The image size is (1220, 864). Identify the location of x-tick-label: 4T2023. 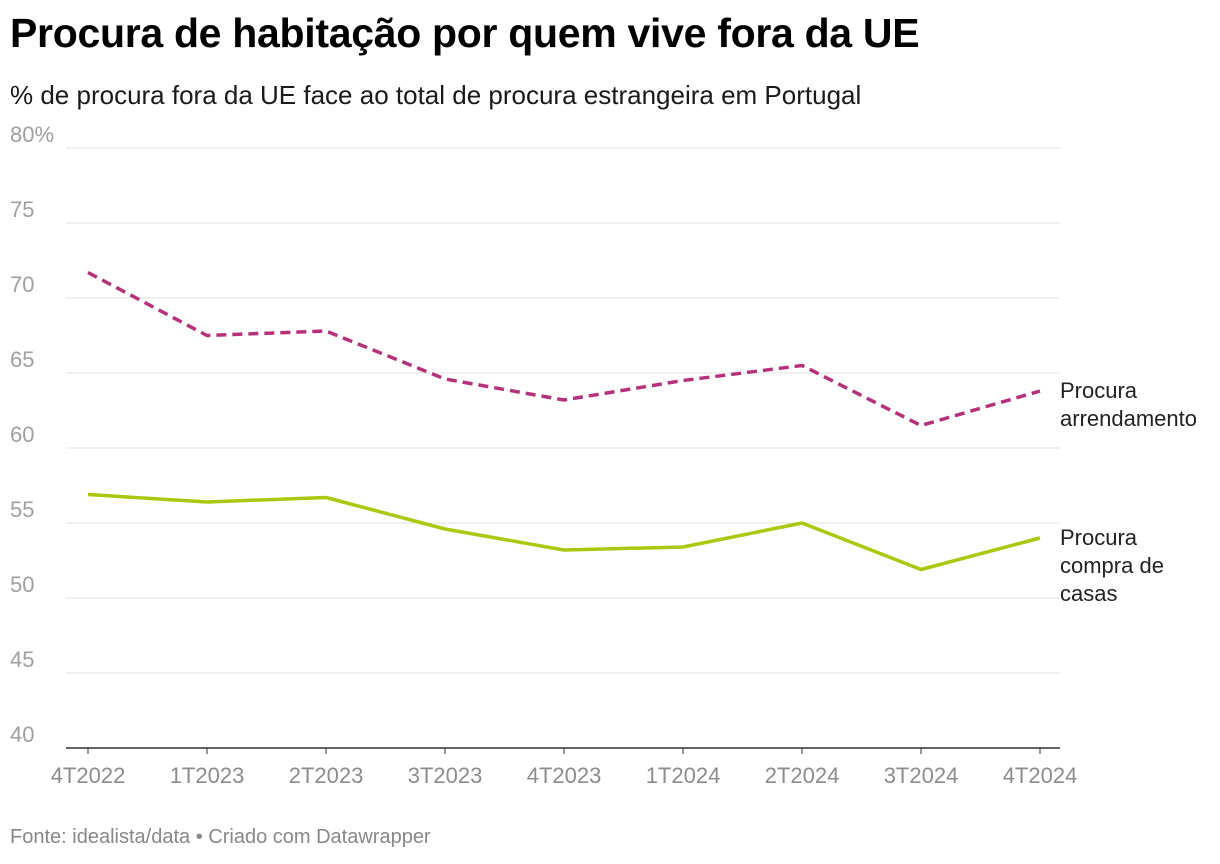
(564, 775).